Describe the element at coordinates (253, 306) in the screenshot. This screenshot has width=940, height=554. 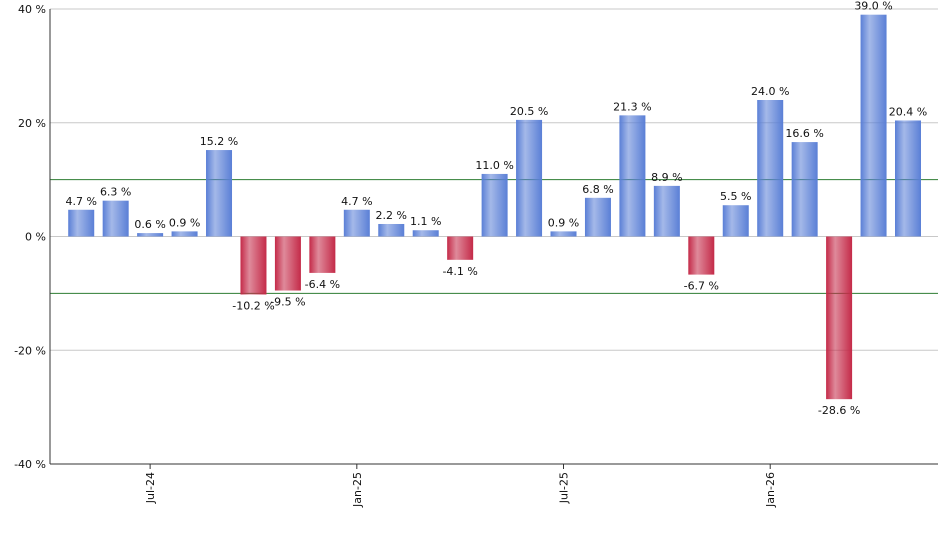
I see `value-label: -10.2 %` at that location.